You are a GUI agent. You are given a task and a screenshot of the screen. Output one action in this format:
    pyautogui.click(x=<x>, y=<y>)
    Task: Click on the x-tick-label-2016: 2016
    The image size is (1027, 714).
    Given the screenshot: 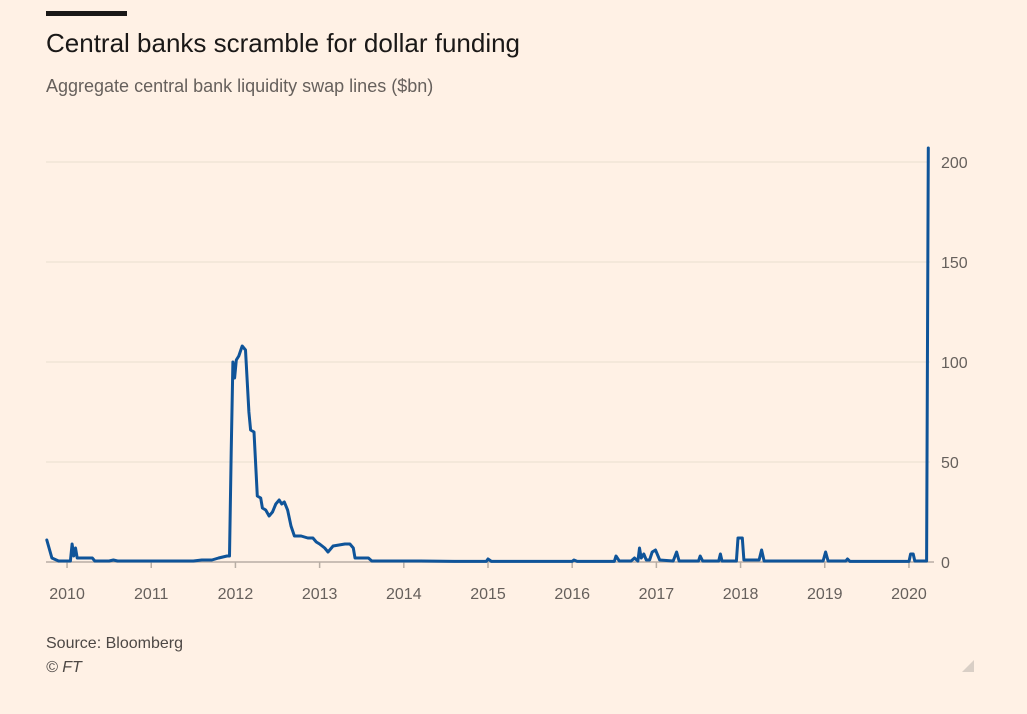 What is the action you would take?
    pyautogui.click(x=572, y=594)
    